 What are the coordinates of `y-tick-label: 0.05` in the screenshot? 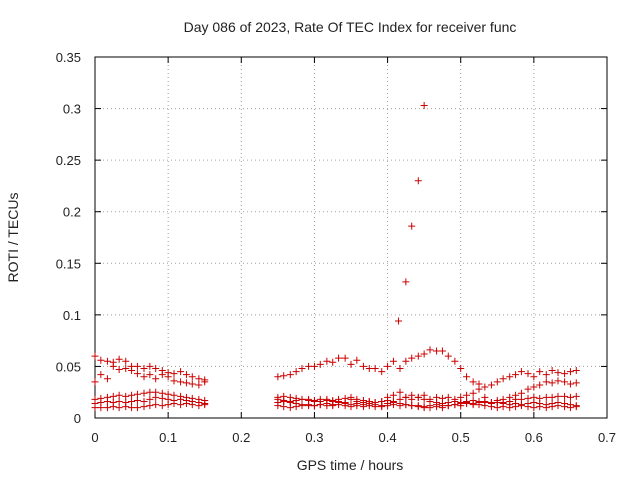 It's located at (68, 366).